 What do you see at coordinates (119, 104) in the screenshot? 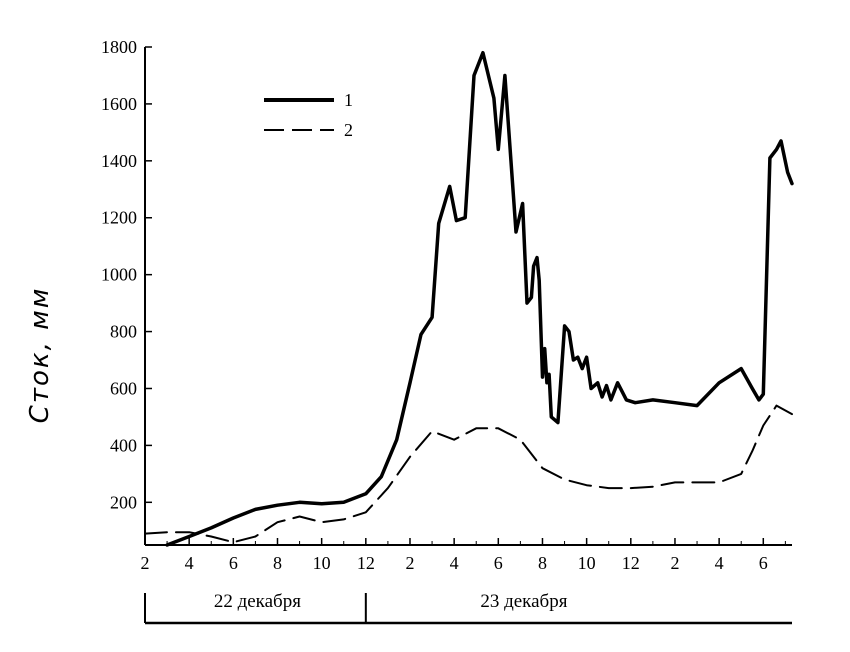
I see `y-tick-label: 1600` at bounding box center [119, 104].